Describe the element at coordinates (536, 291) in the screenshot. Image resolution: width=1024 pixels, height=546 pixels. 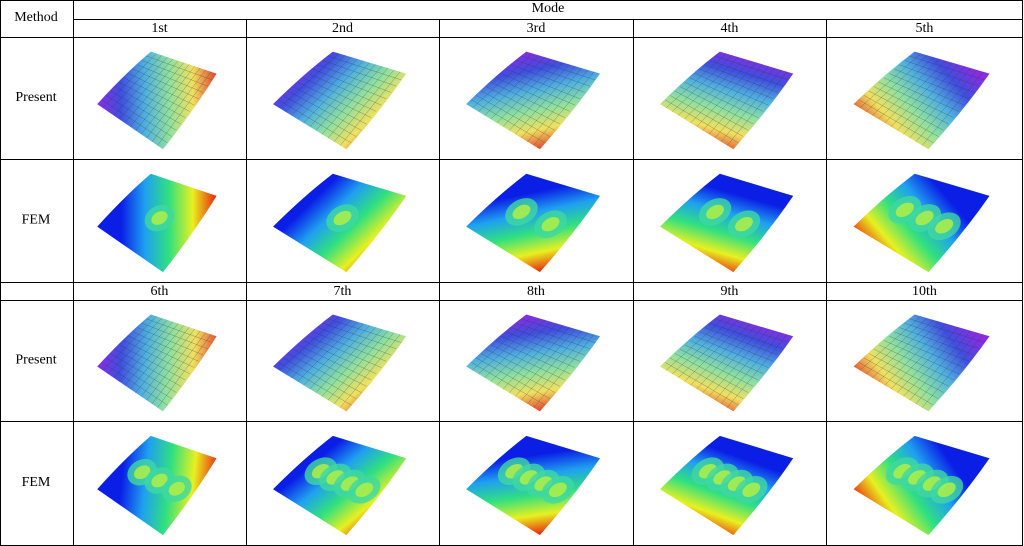
I see `mode-label: 8th` at that location.